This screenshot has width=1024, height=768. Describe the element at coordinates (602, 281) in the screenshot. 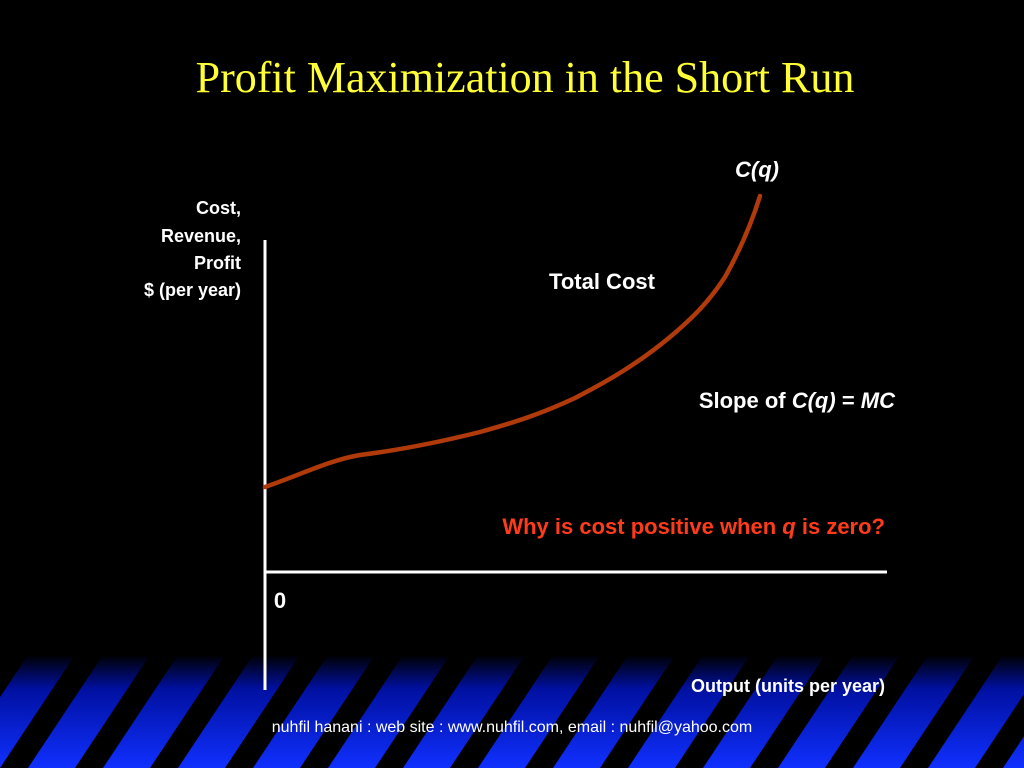

I see `curve-name: Total Cost` at that location.